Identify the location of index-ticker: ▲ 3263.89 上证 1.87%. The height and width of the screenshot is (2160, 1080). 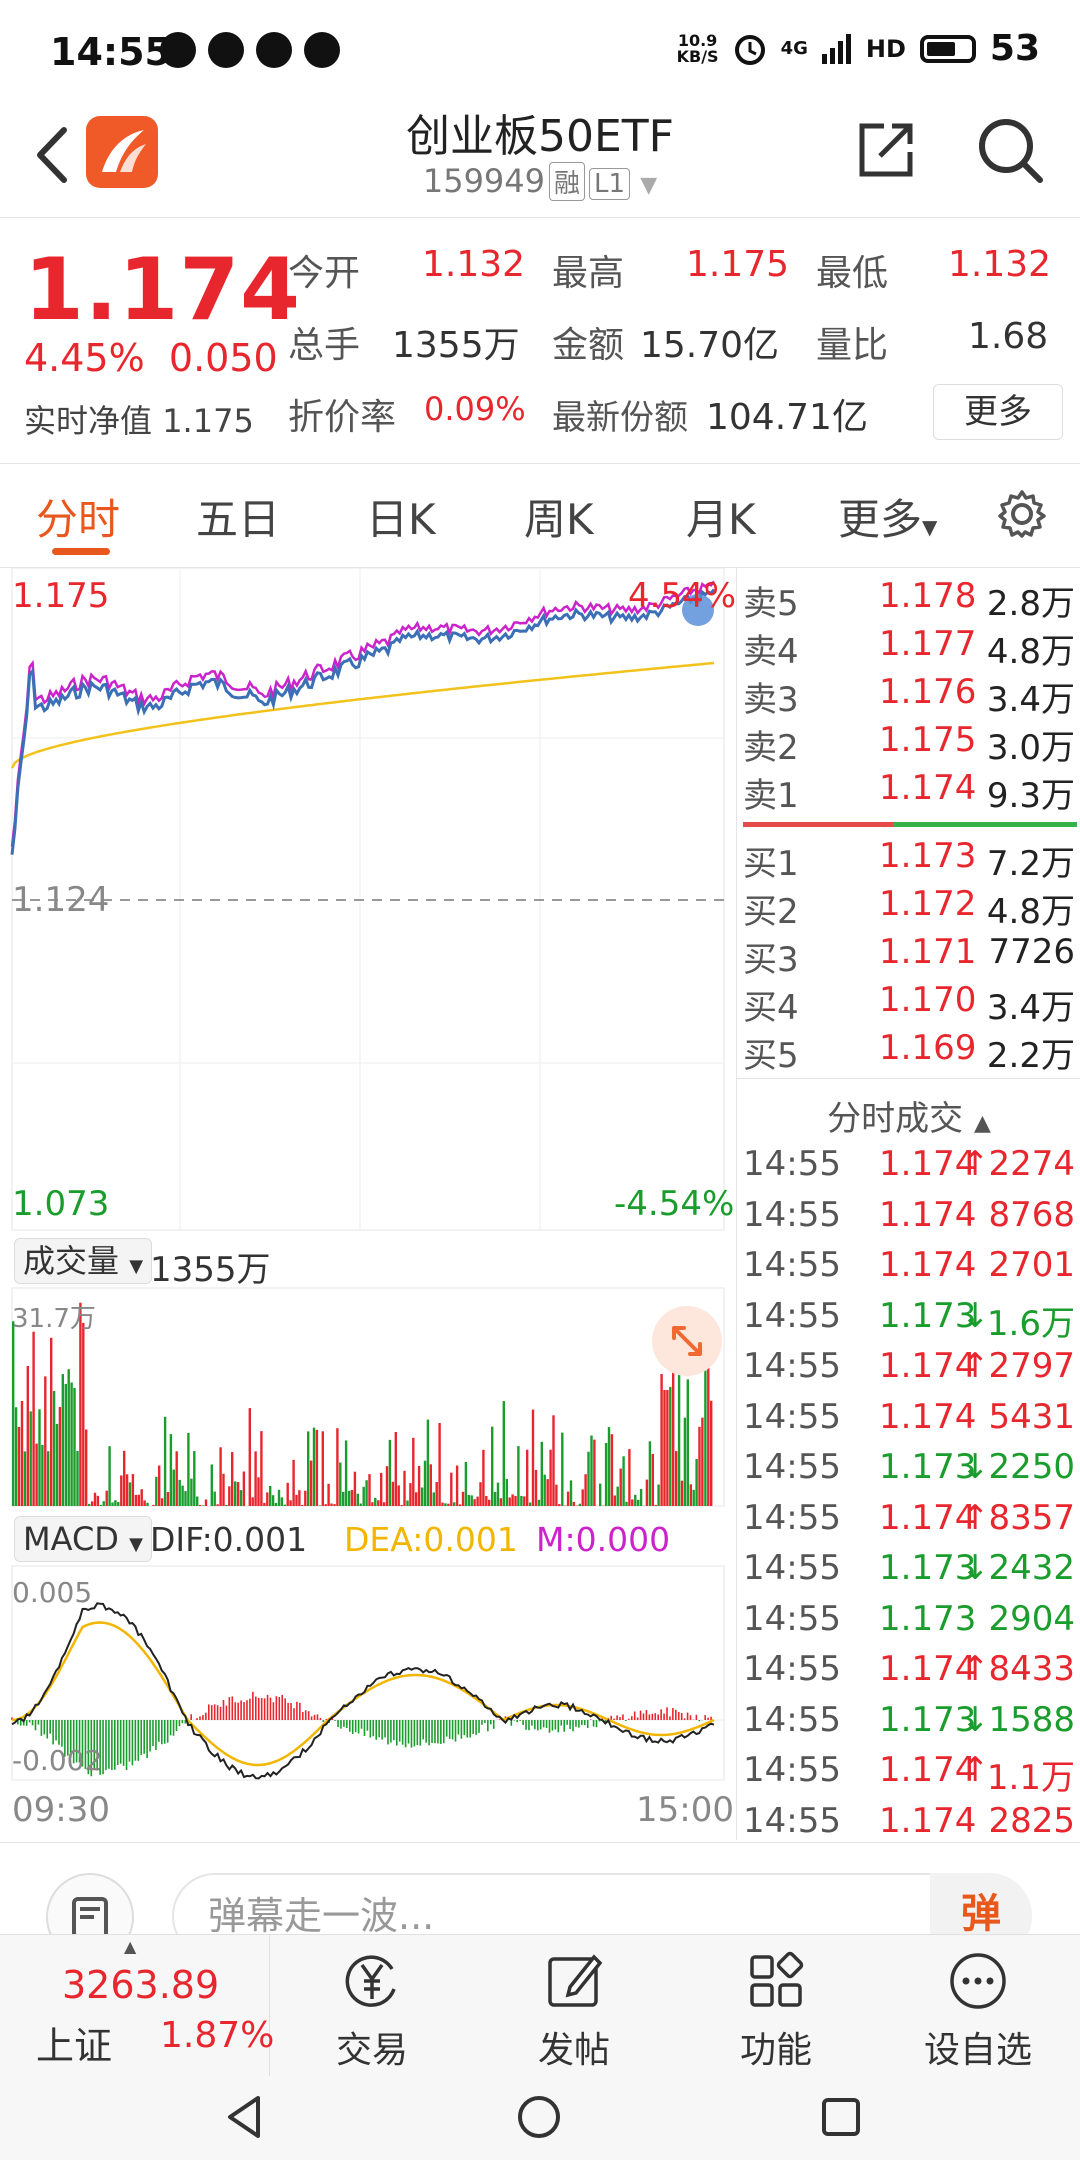
(137, 2006).